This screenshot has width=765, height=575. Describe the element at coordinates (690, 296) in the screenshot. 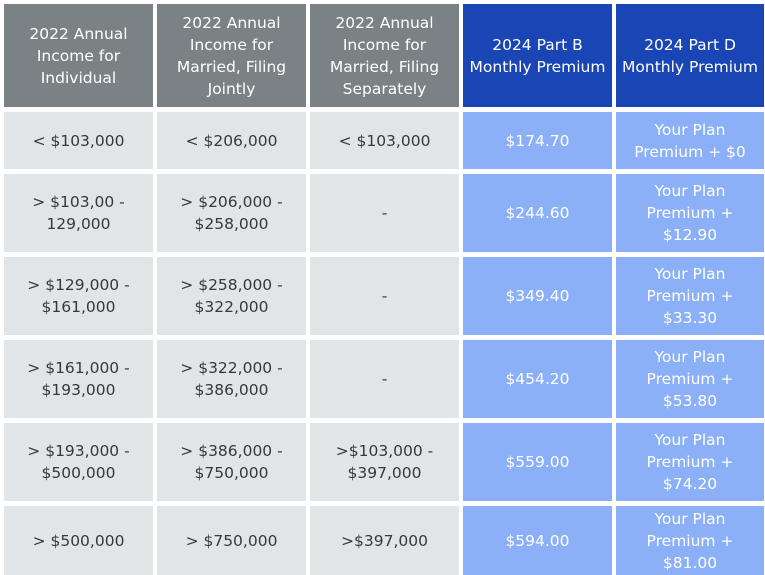

I see `part-d-premium-cell: Your Plan Premium + $33.30` at that location.